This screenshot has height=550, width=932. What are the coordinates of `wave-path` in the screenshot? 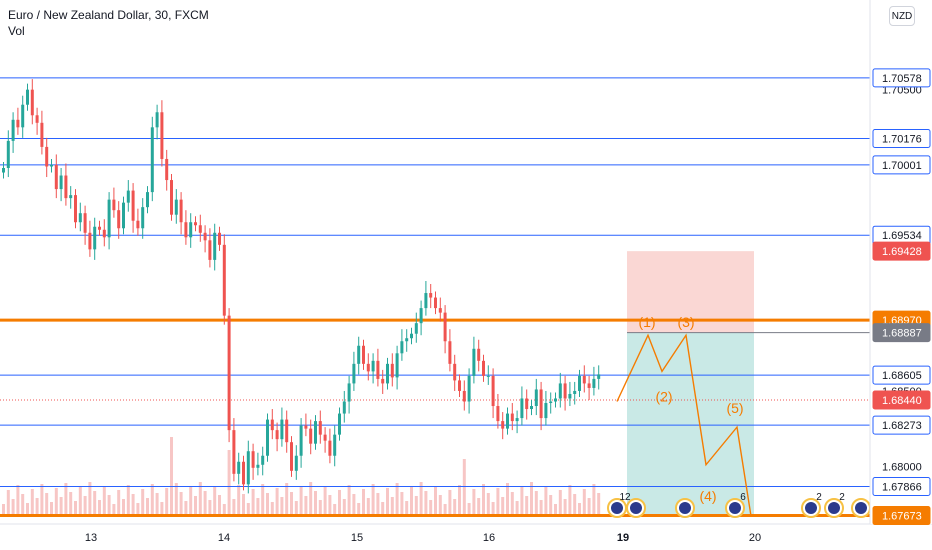 It's located at (684, 425).